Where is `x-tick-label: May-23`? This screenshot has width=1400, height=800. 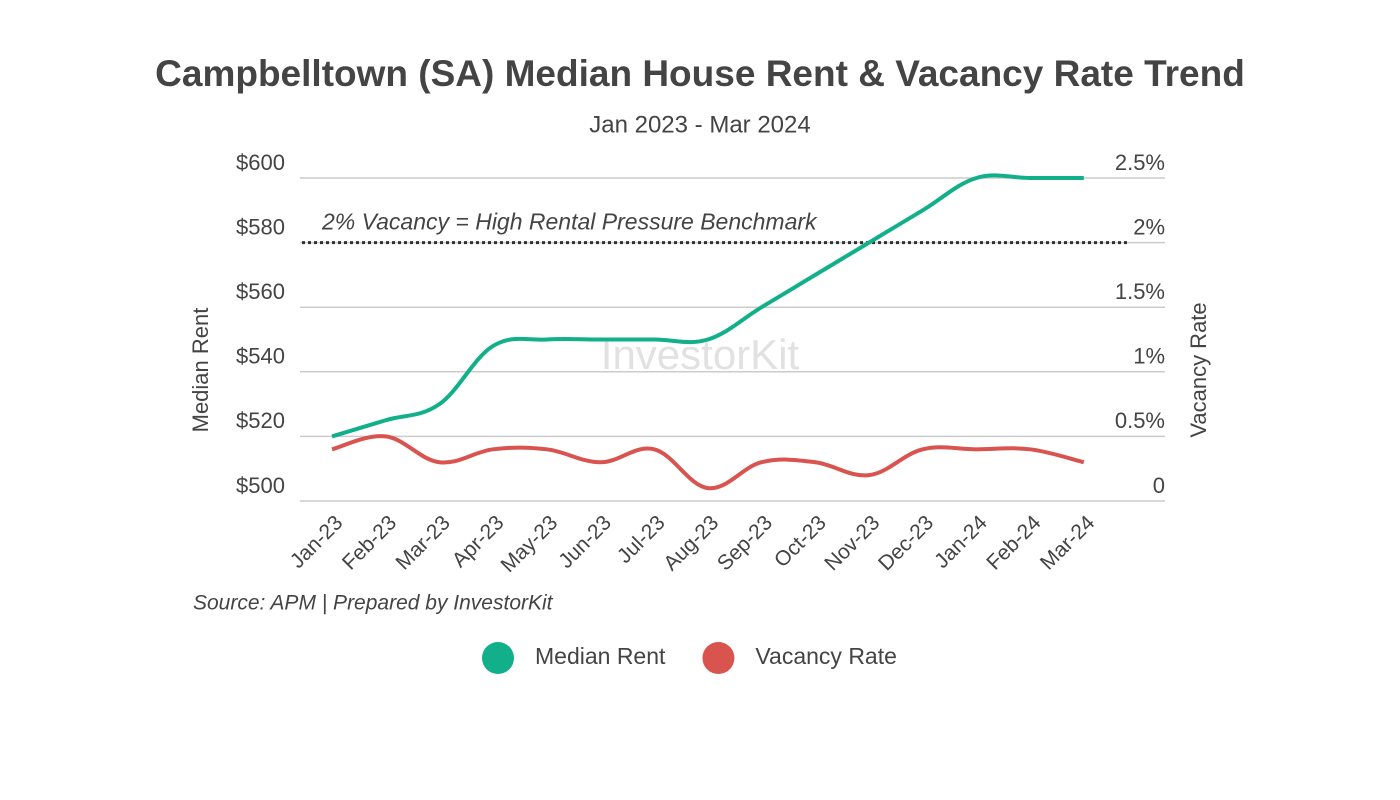
x-tick-label: May-23 is located at coordinates (529, 544).